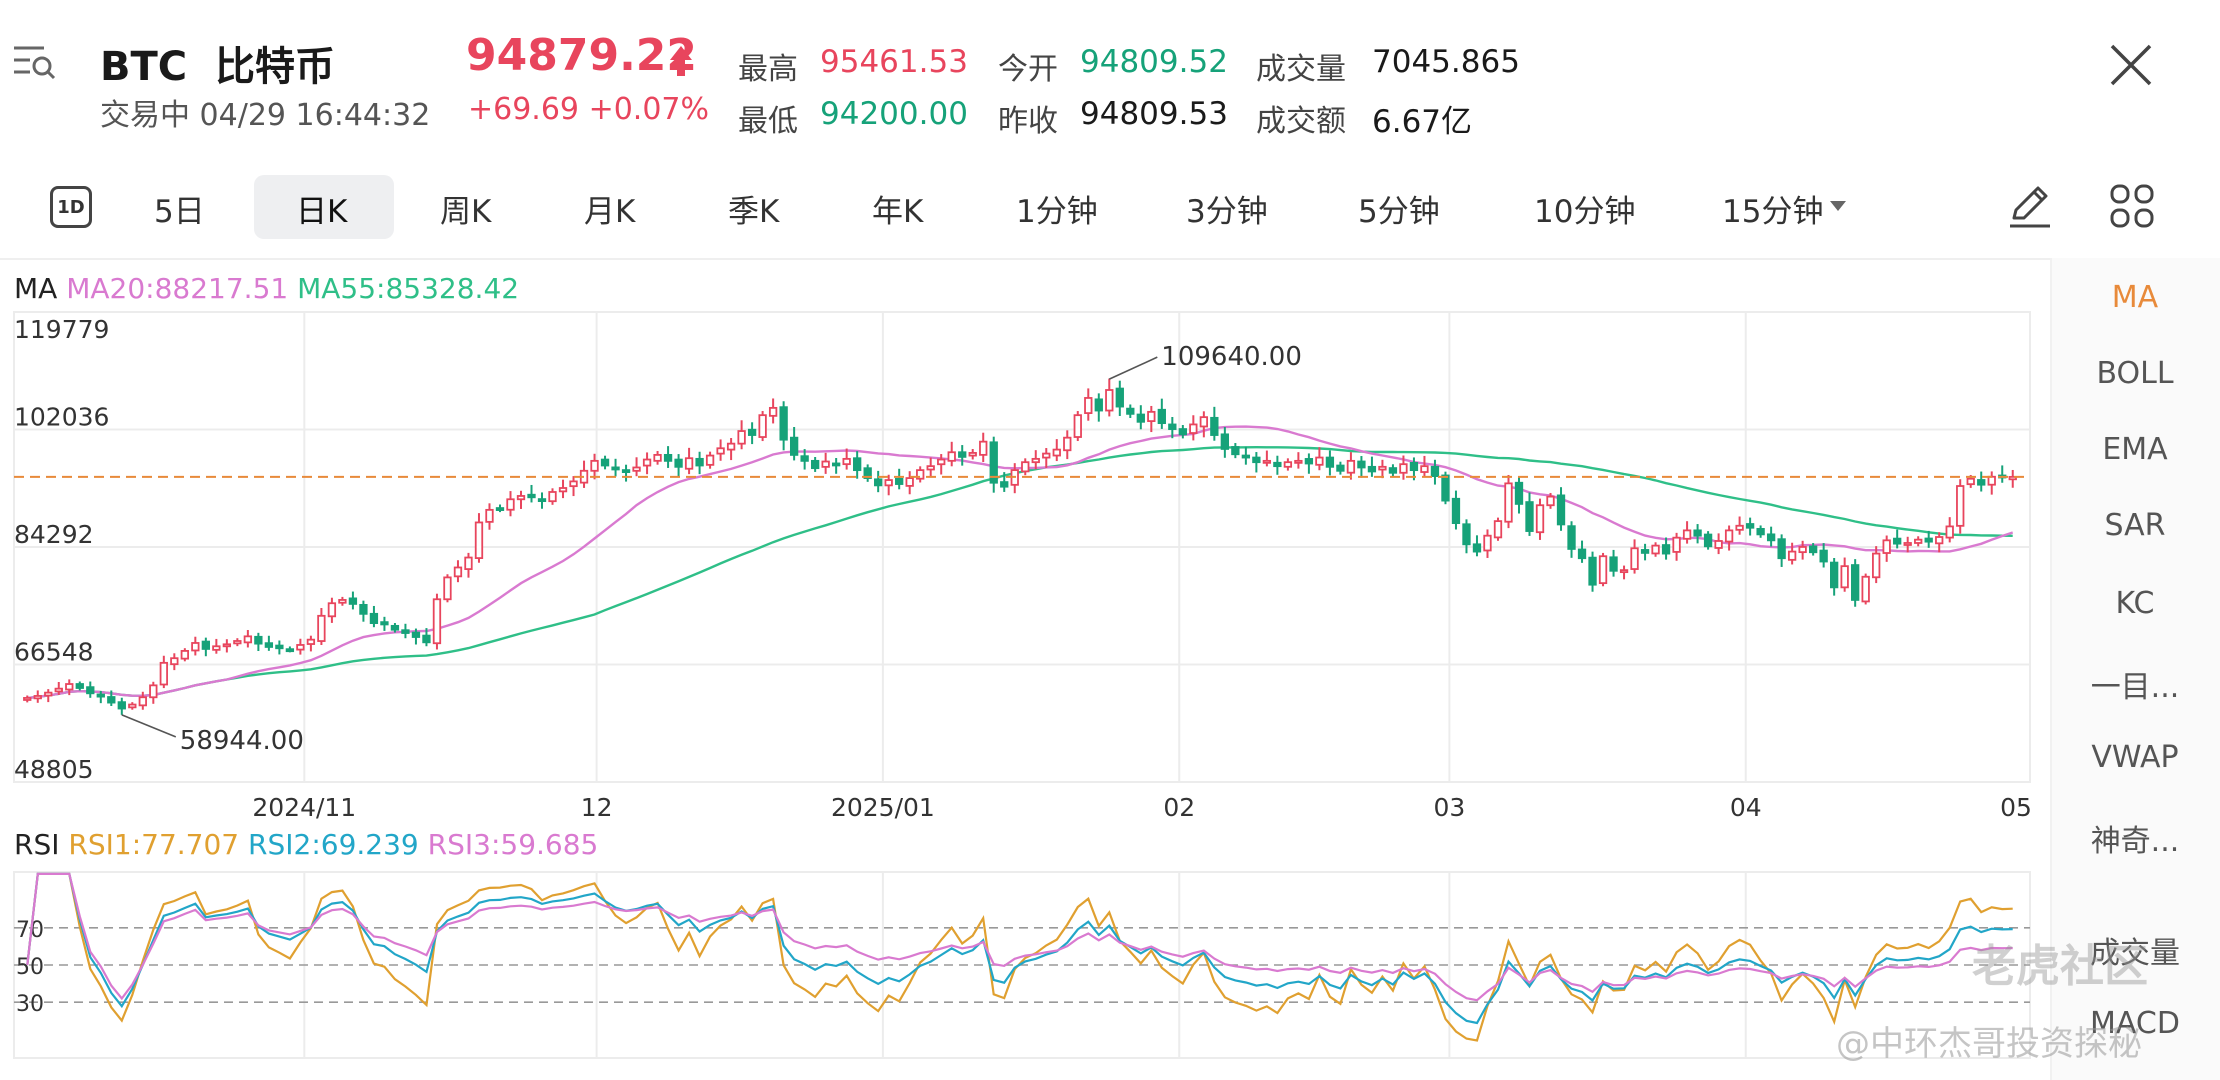 The image size is (2220, 1080). Describe the element at coordinates (2135, 373) in the screenshot. I see `indicator-boll: BOLL` at that location.